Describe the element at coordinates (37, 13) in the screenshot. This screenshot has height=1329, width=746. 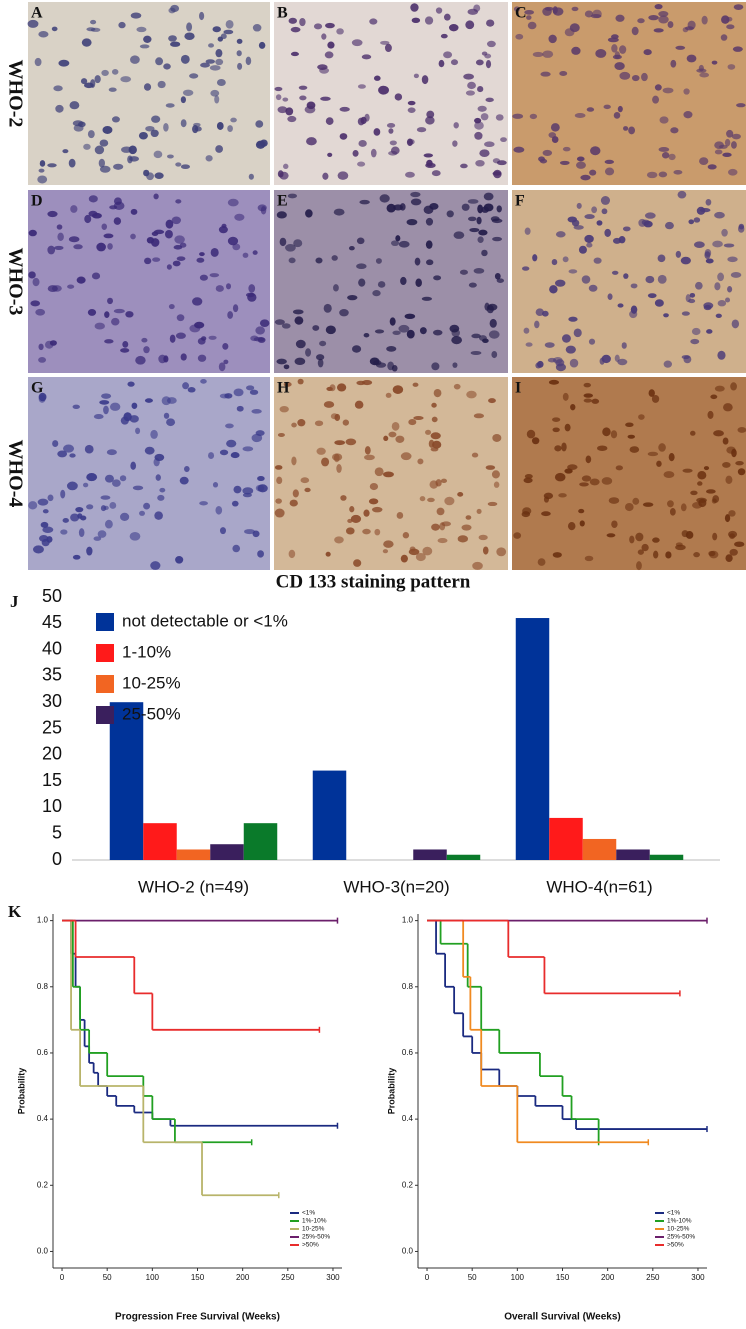
I see `panel-letter: A` at that location.